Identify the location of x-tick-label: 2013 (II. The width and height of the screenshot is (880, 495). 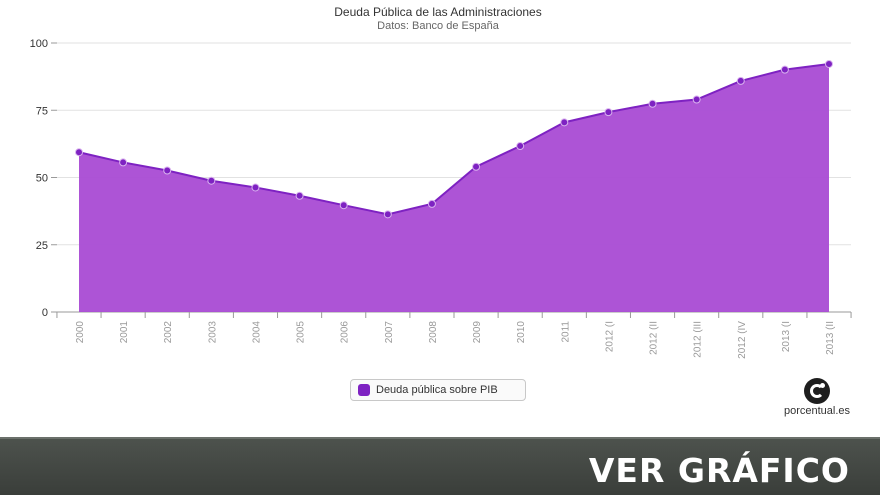
(830, 338).